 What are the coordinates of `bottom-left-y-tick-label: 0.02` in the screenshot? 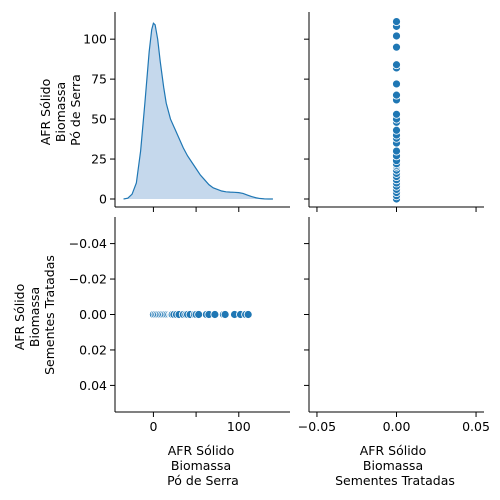 It's located at (93, 349).